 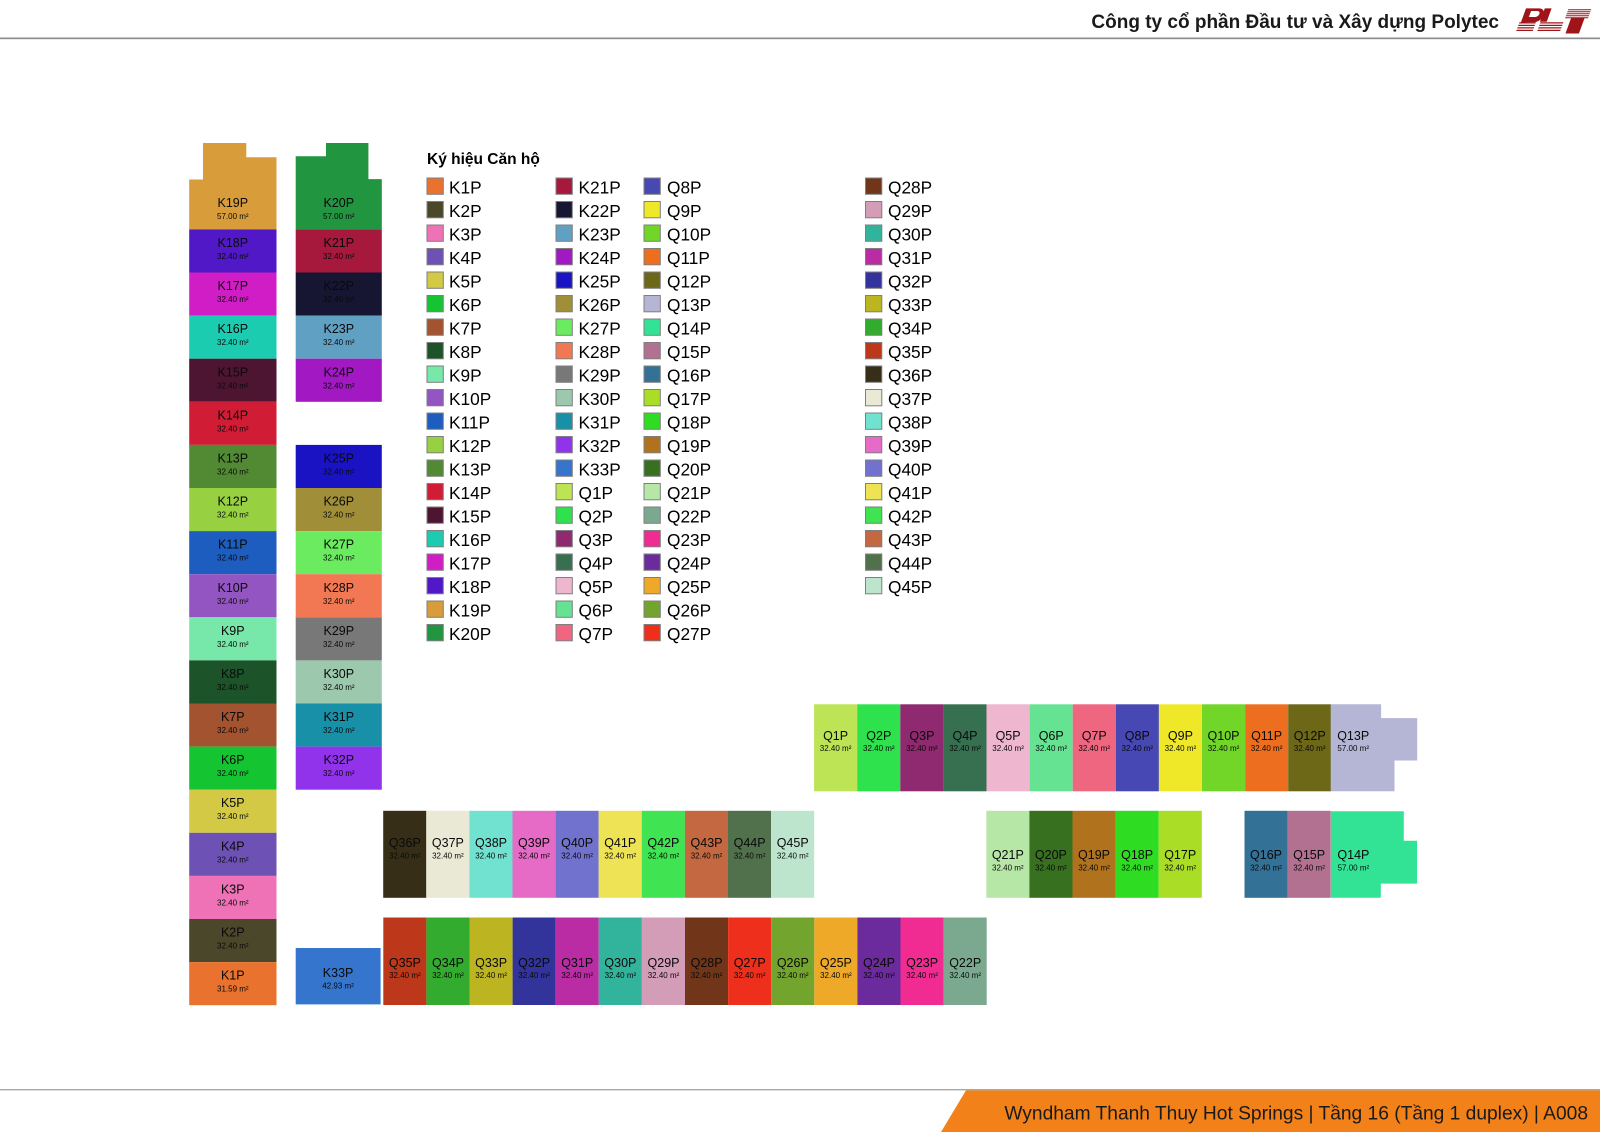 I want to click on svg-text: K31P, so click(x=339, y=717).